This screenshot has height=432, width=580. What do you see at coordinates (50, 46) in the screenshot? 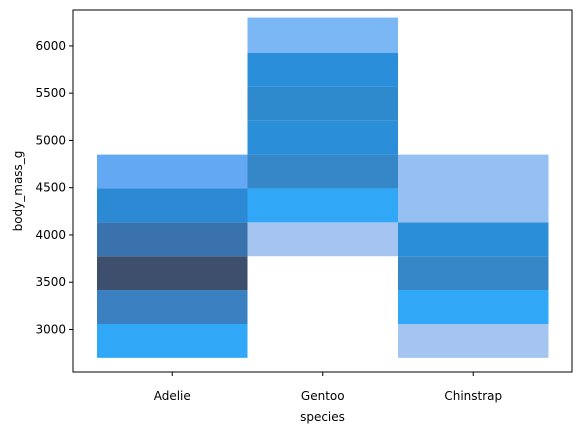
I see `y-tick-label: 6000` at bounding box center [50, 46].